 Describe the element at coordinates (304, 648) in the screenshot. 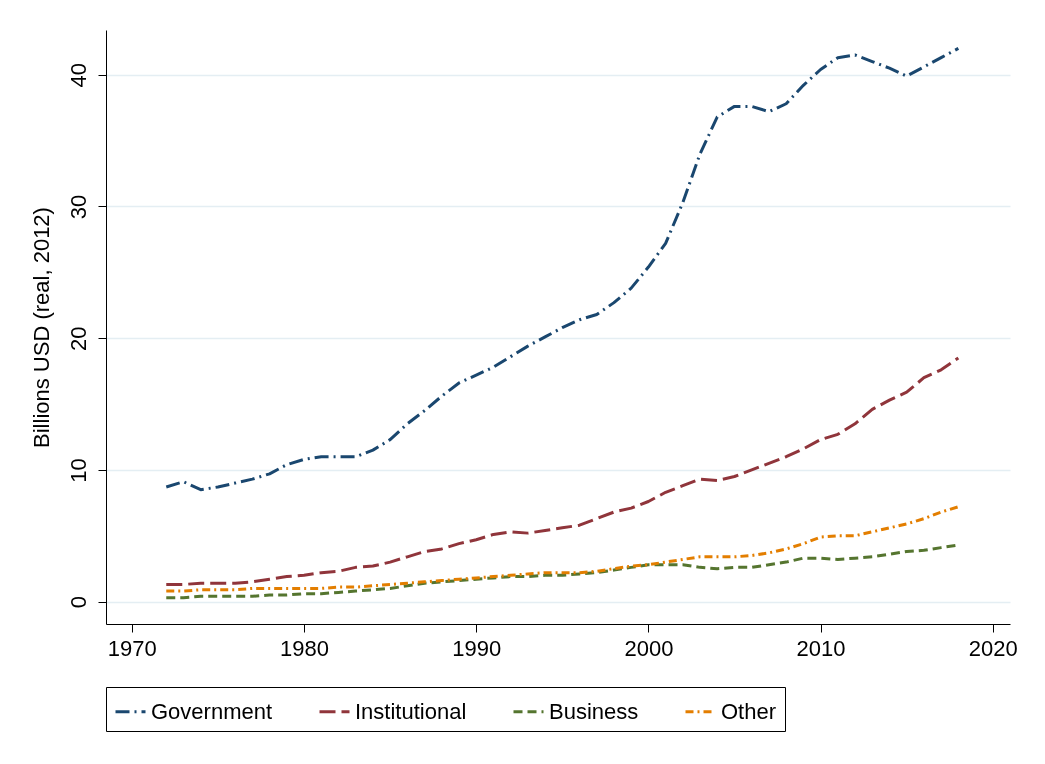

I see `x-tick-label: 1980` at that location.